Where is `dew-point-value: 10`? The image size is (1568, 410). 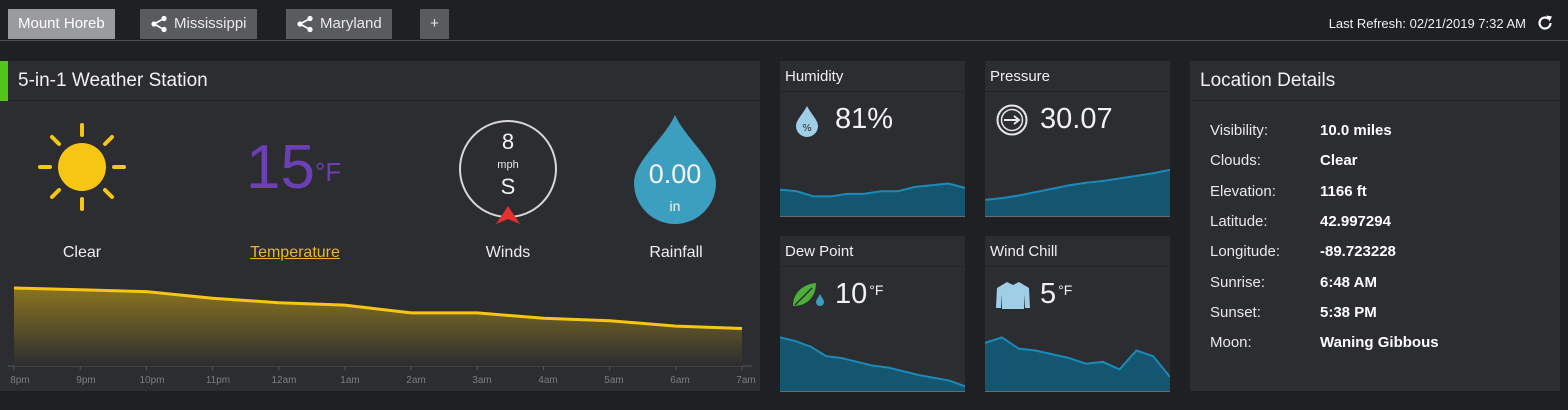 dew-point-value: 10 is located at coordinates (851, 294).